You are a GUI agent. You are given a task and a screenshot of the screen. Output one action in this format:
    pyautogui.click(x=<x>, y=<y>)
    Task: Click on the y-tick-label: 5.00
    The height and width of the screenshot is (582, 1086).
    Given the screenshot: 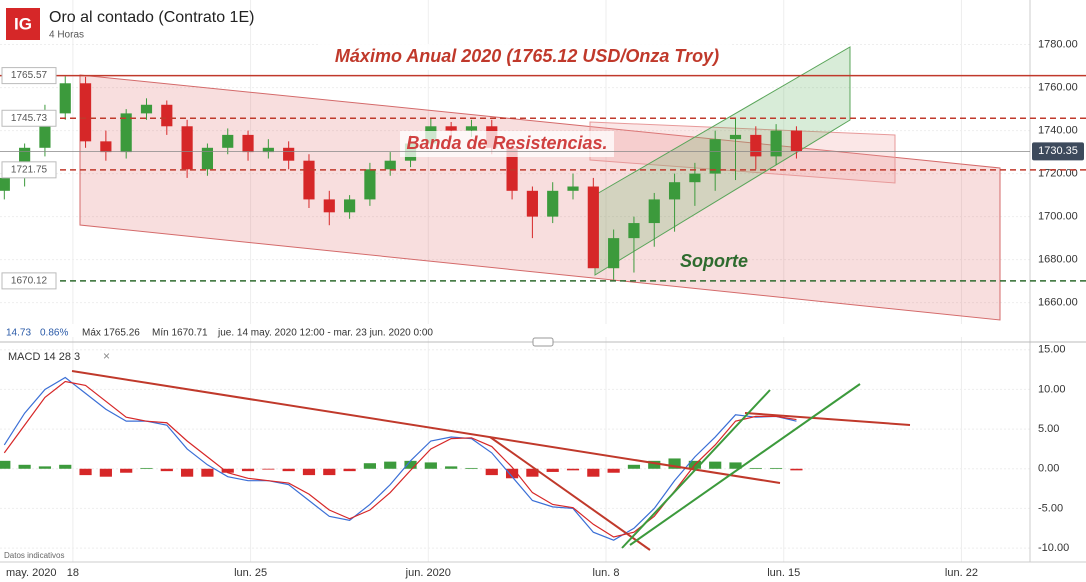 What is the action you would take?
    pyautogui.click(x=1048, y=429)
    